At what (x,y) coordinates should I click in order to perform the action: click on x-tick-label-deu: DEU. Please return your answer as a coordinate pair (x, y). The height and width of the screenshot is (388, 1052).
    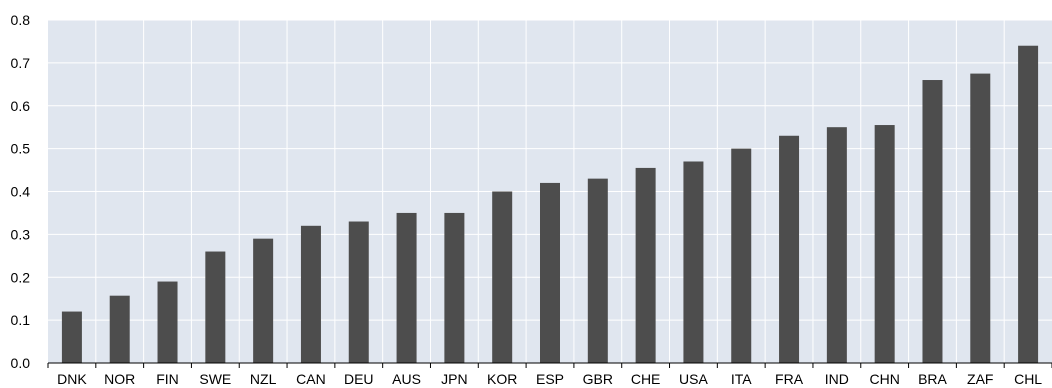
    Looking at the image, I should click on (359, 379).